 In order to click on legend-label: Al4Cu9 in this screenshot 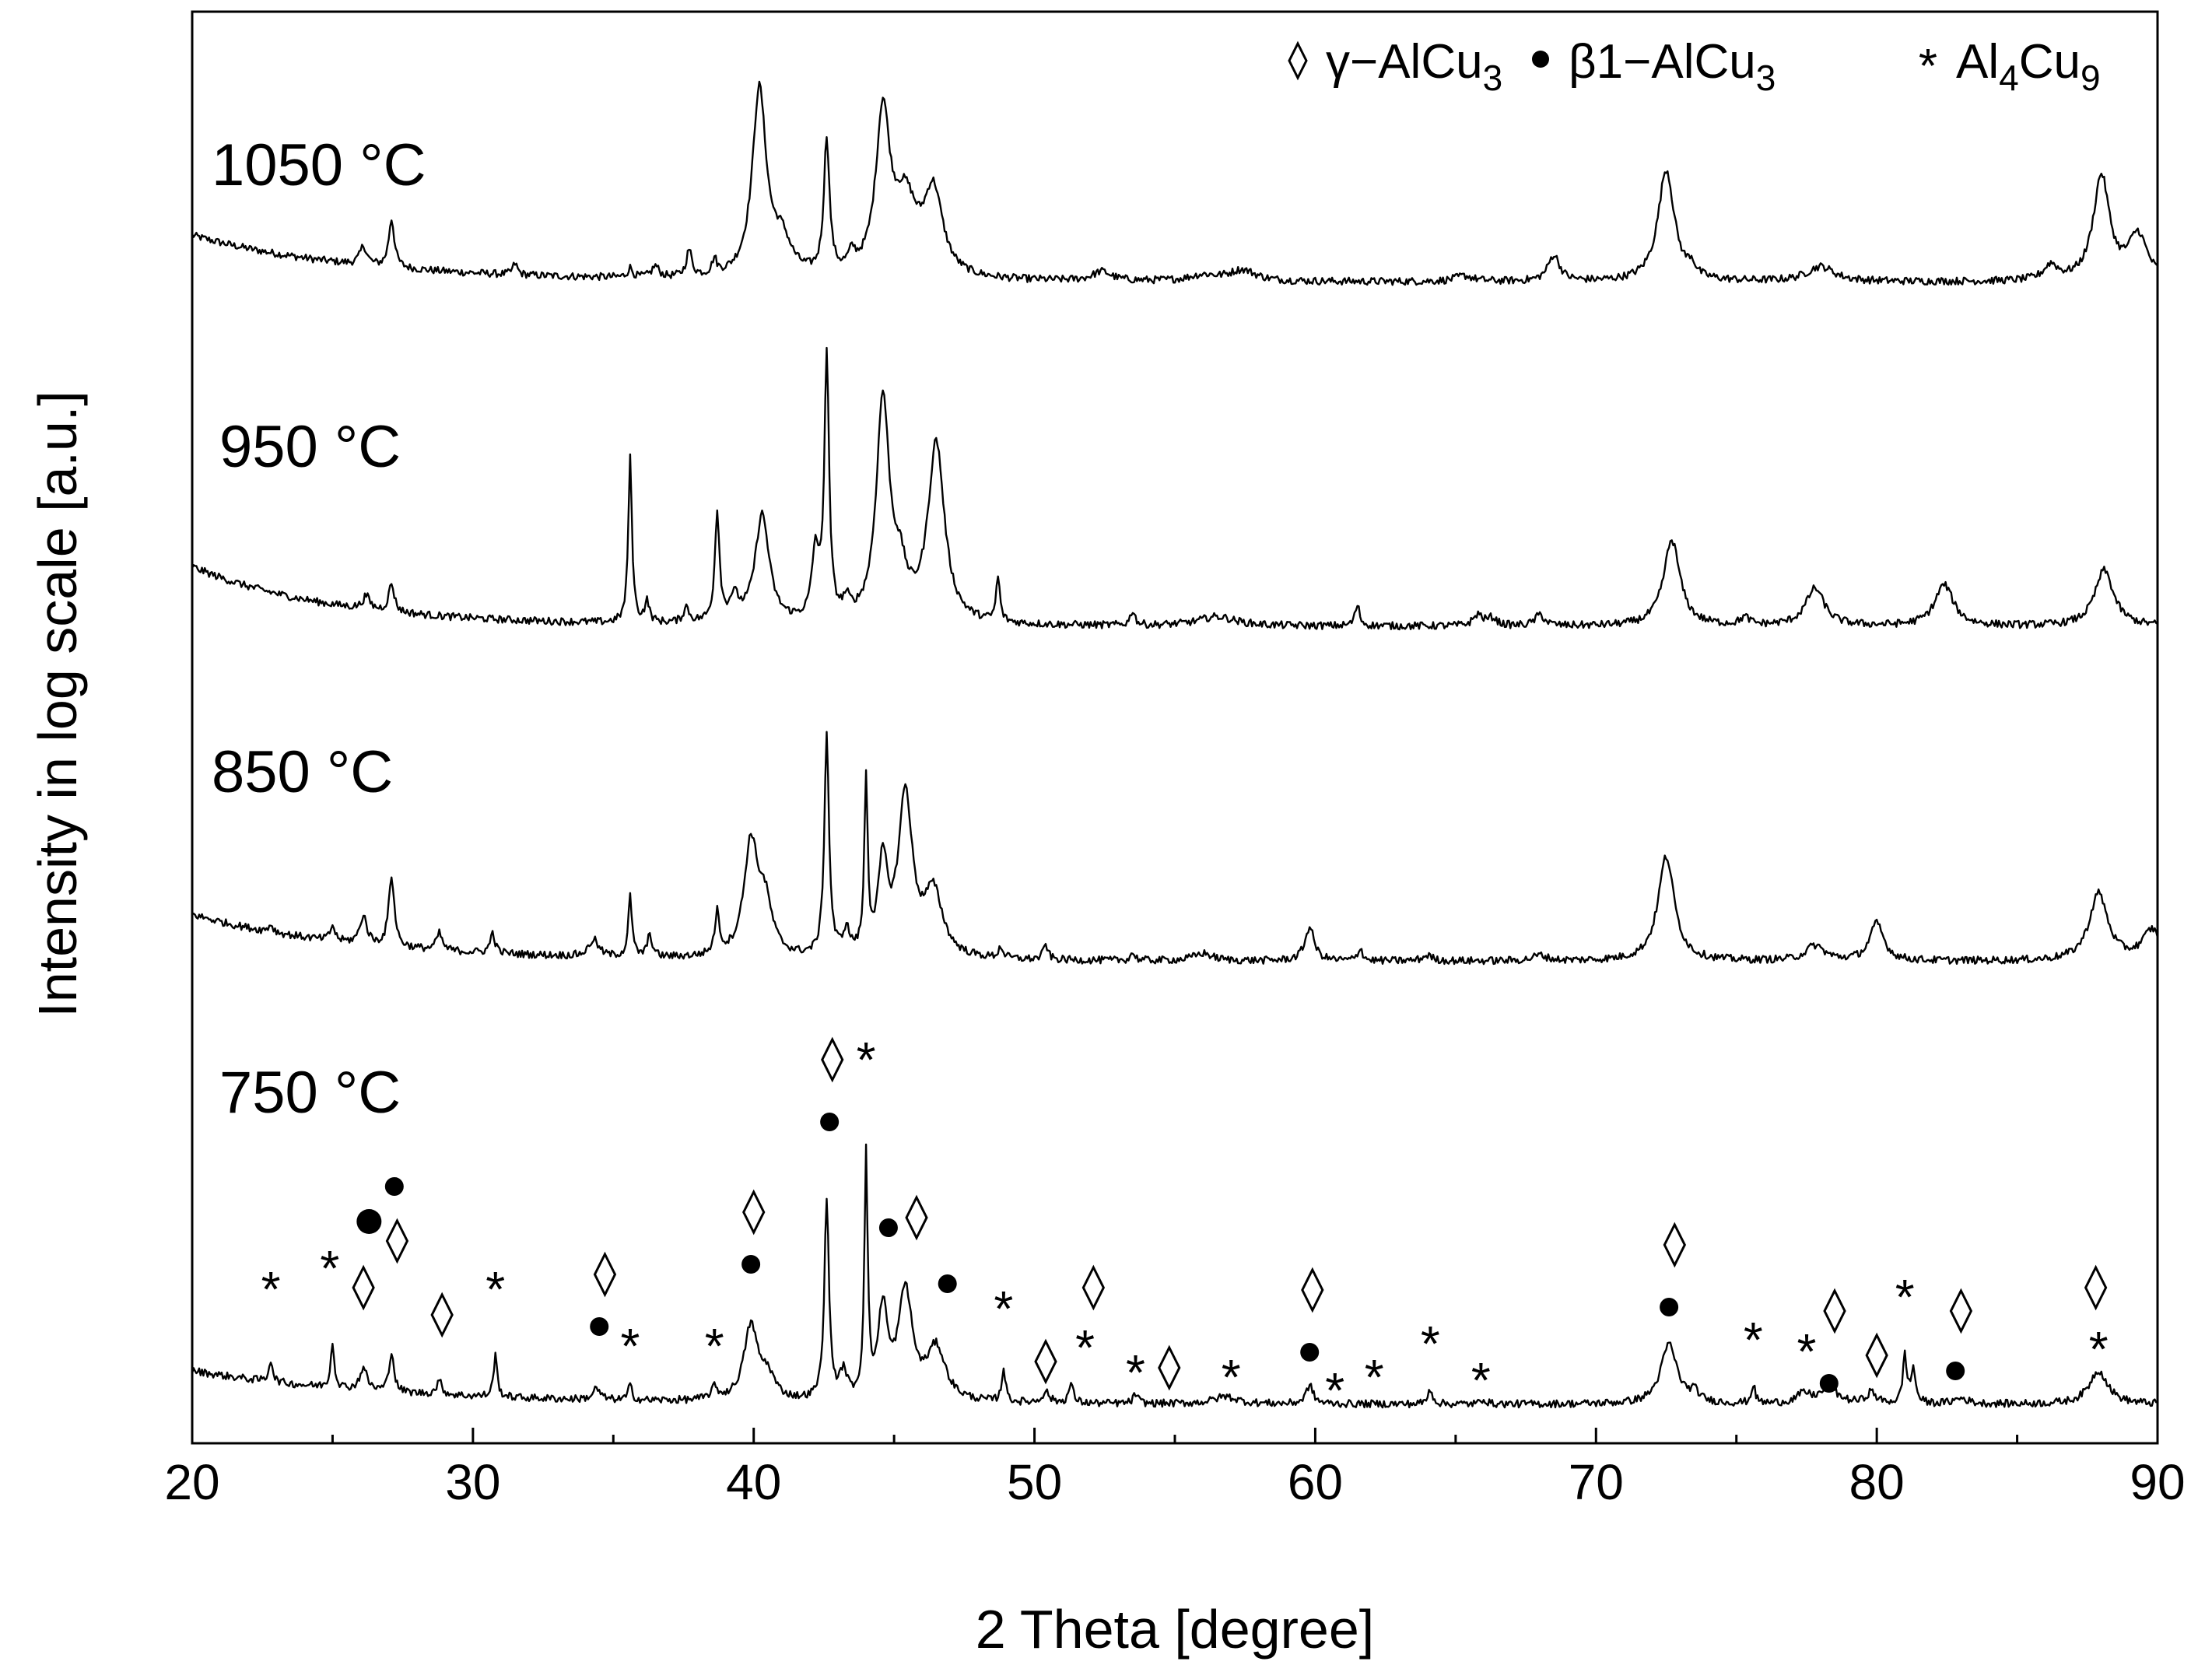, I will do `click(2028, 66)`.